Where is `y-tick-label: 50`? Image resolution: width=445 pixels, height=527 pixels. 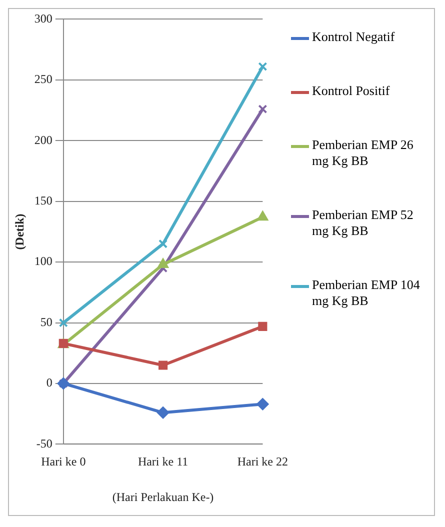
y-tick-label: 50 is located at coordinates (46, 321).